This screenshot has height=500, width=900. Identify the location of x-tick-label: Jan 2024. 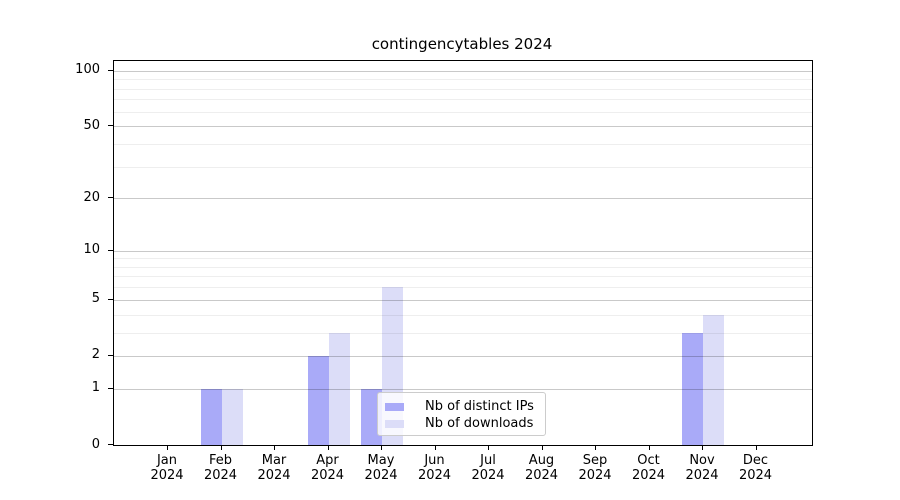
(167, 468).